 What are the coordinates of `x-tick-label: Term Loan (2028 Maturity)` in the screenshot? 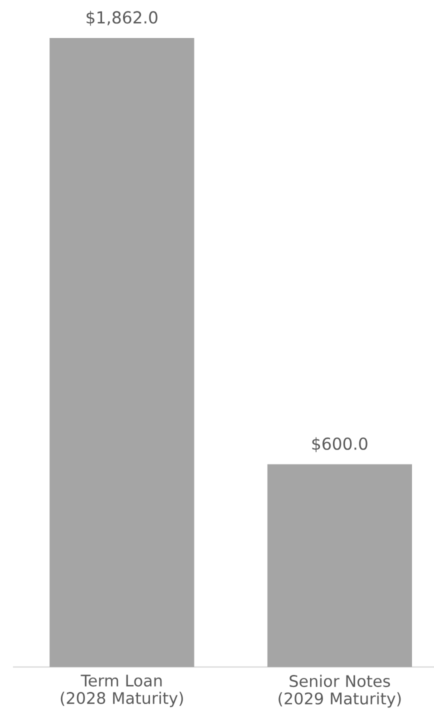 It's located at (121, 691).